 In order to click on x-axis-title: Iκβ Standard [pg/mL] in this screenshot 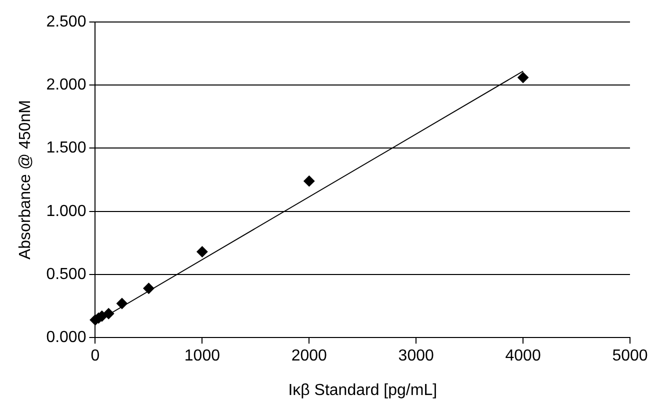, I will do `click(363, 390)`.